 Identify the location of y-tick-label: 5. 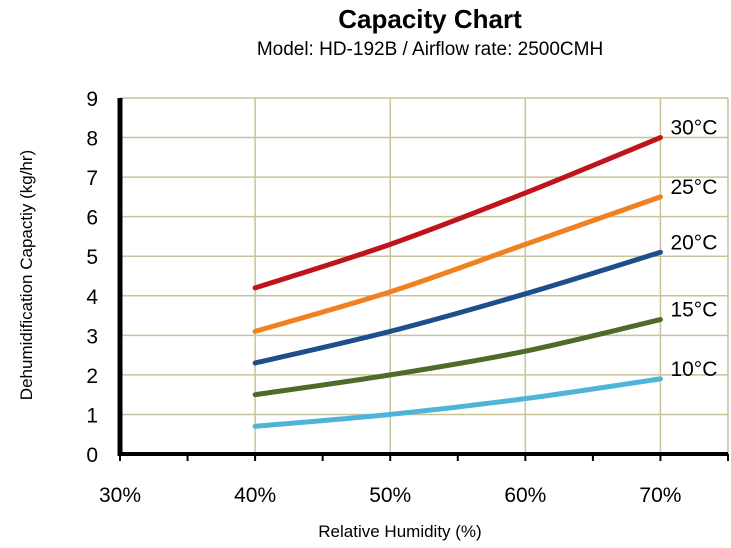
(92, 257).